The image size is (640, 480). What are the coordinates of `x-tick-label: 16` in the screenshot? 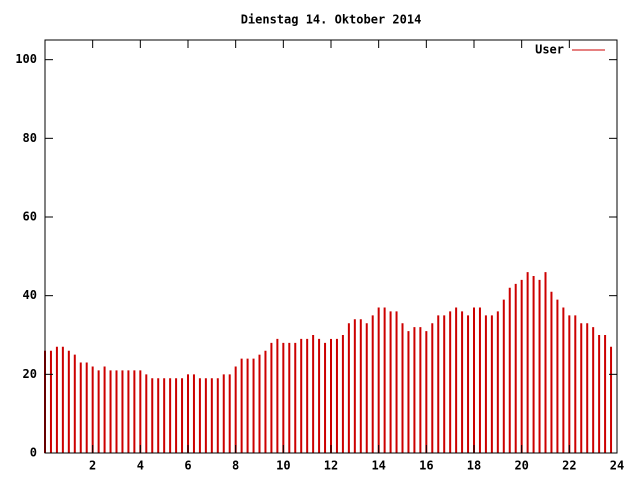 It's located at (426, 466).